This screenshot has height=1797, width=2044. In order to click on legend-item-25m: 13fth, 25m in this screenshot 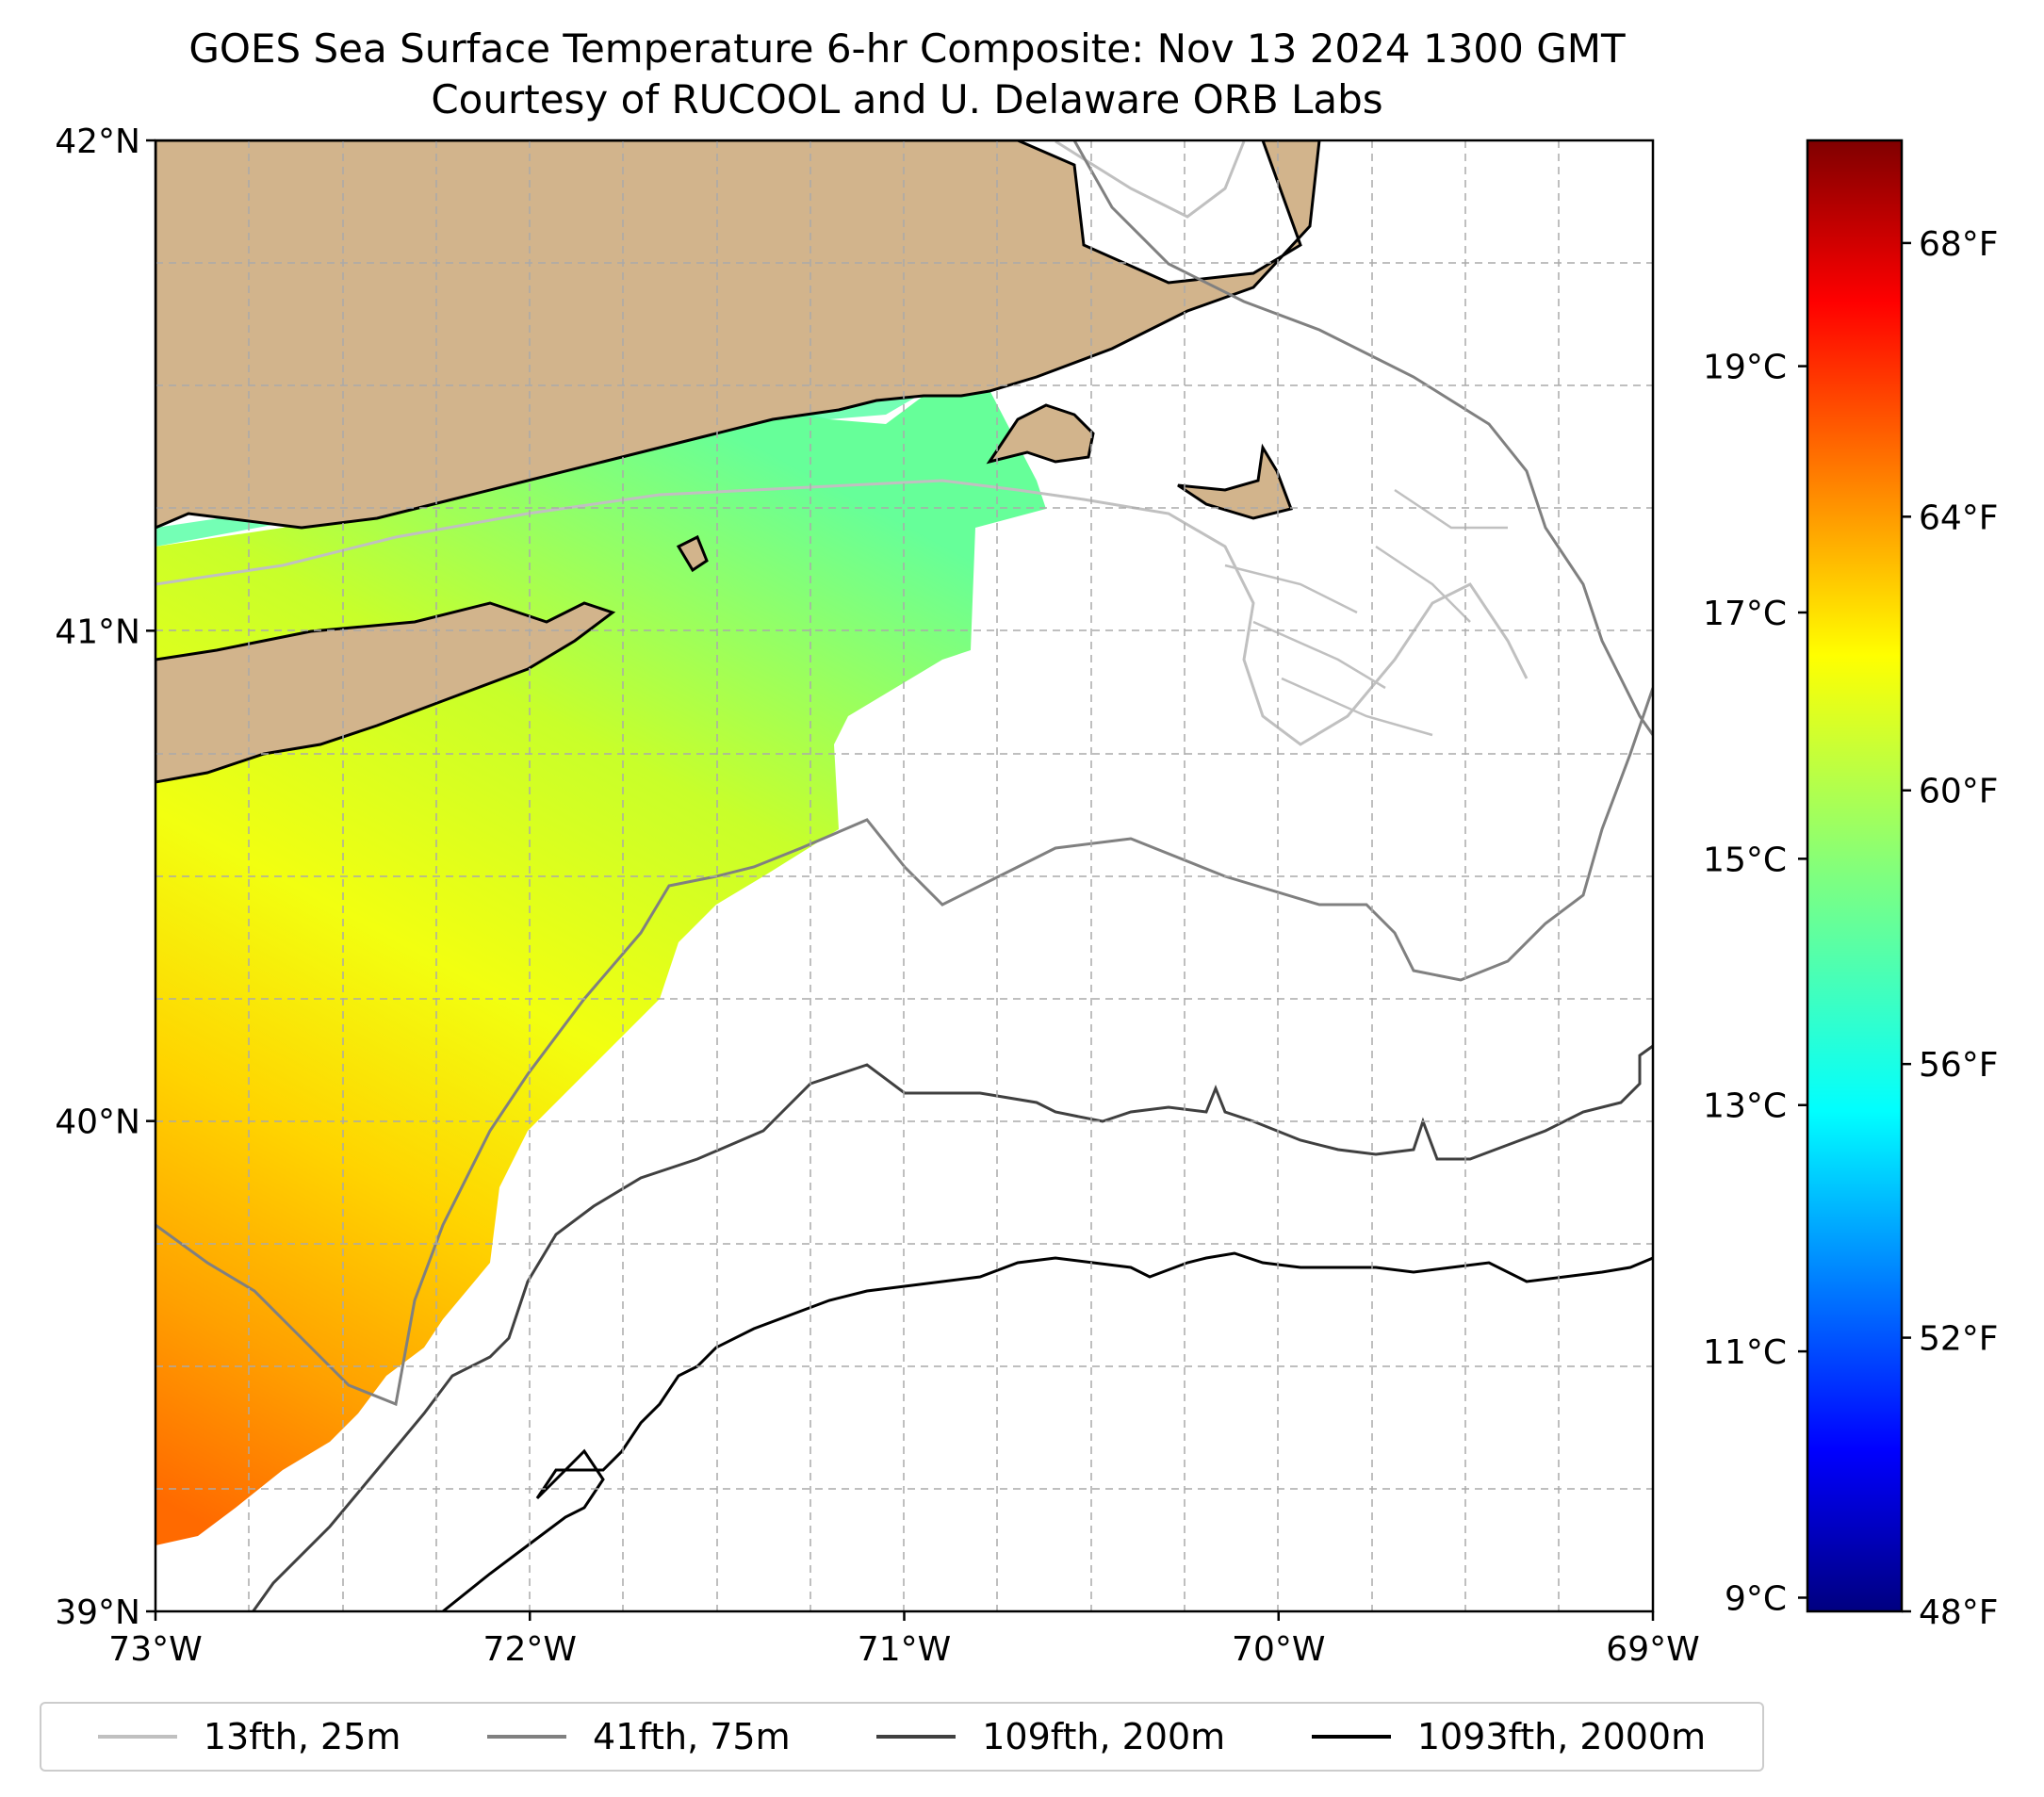, I will do `click(249, 1736)`.